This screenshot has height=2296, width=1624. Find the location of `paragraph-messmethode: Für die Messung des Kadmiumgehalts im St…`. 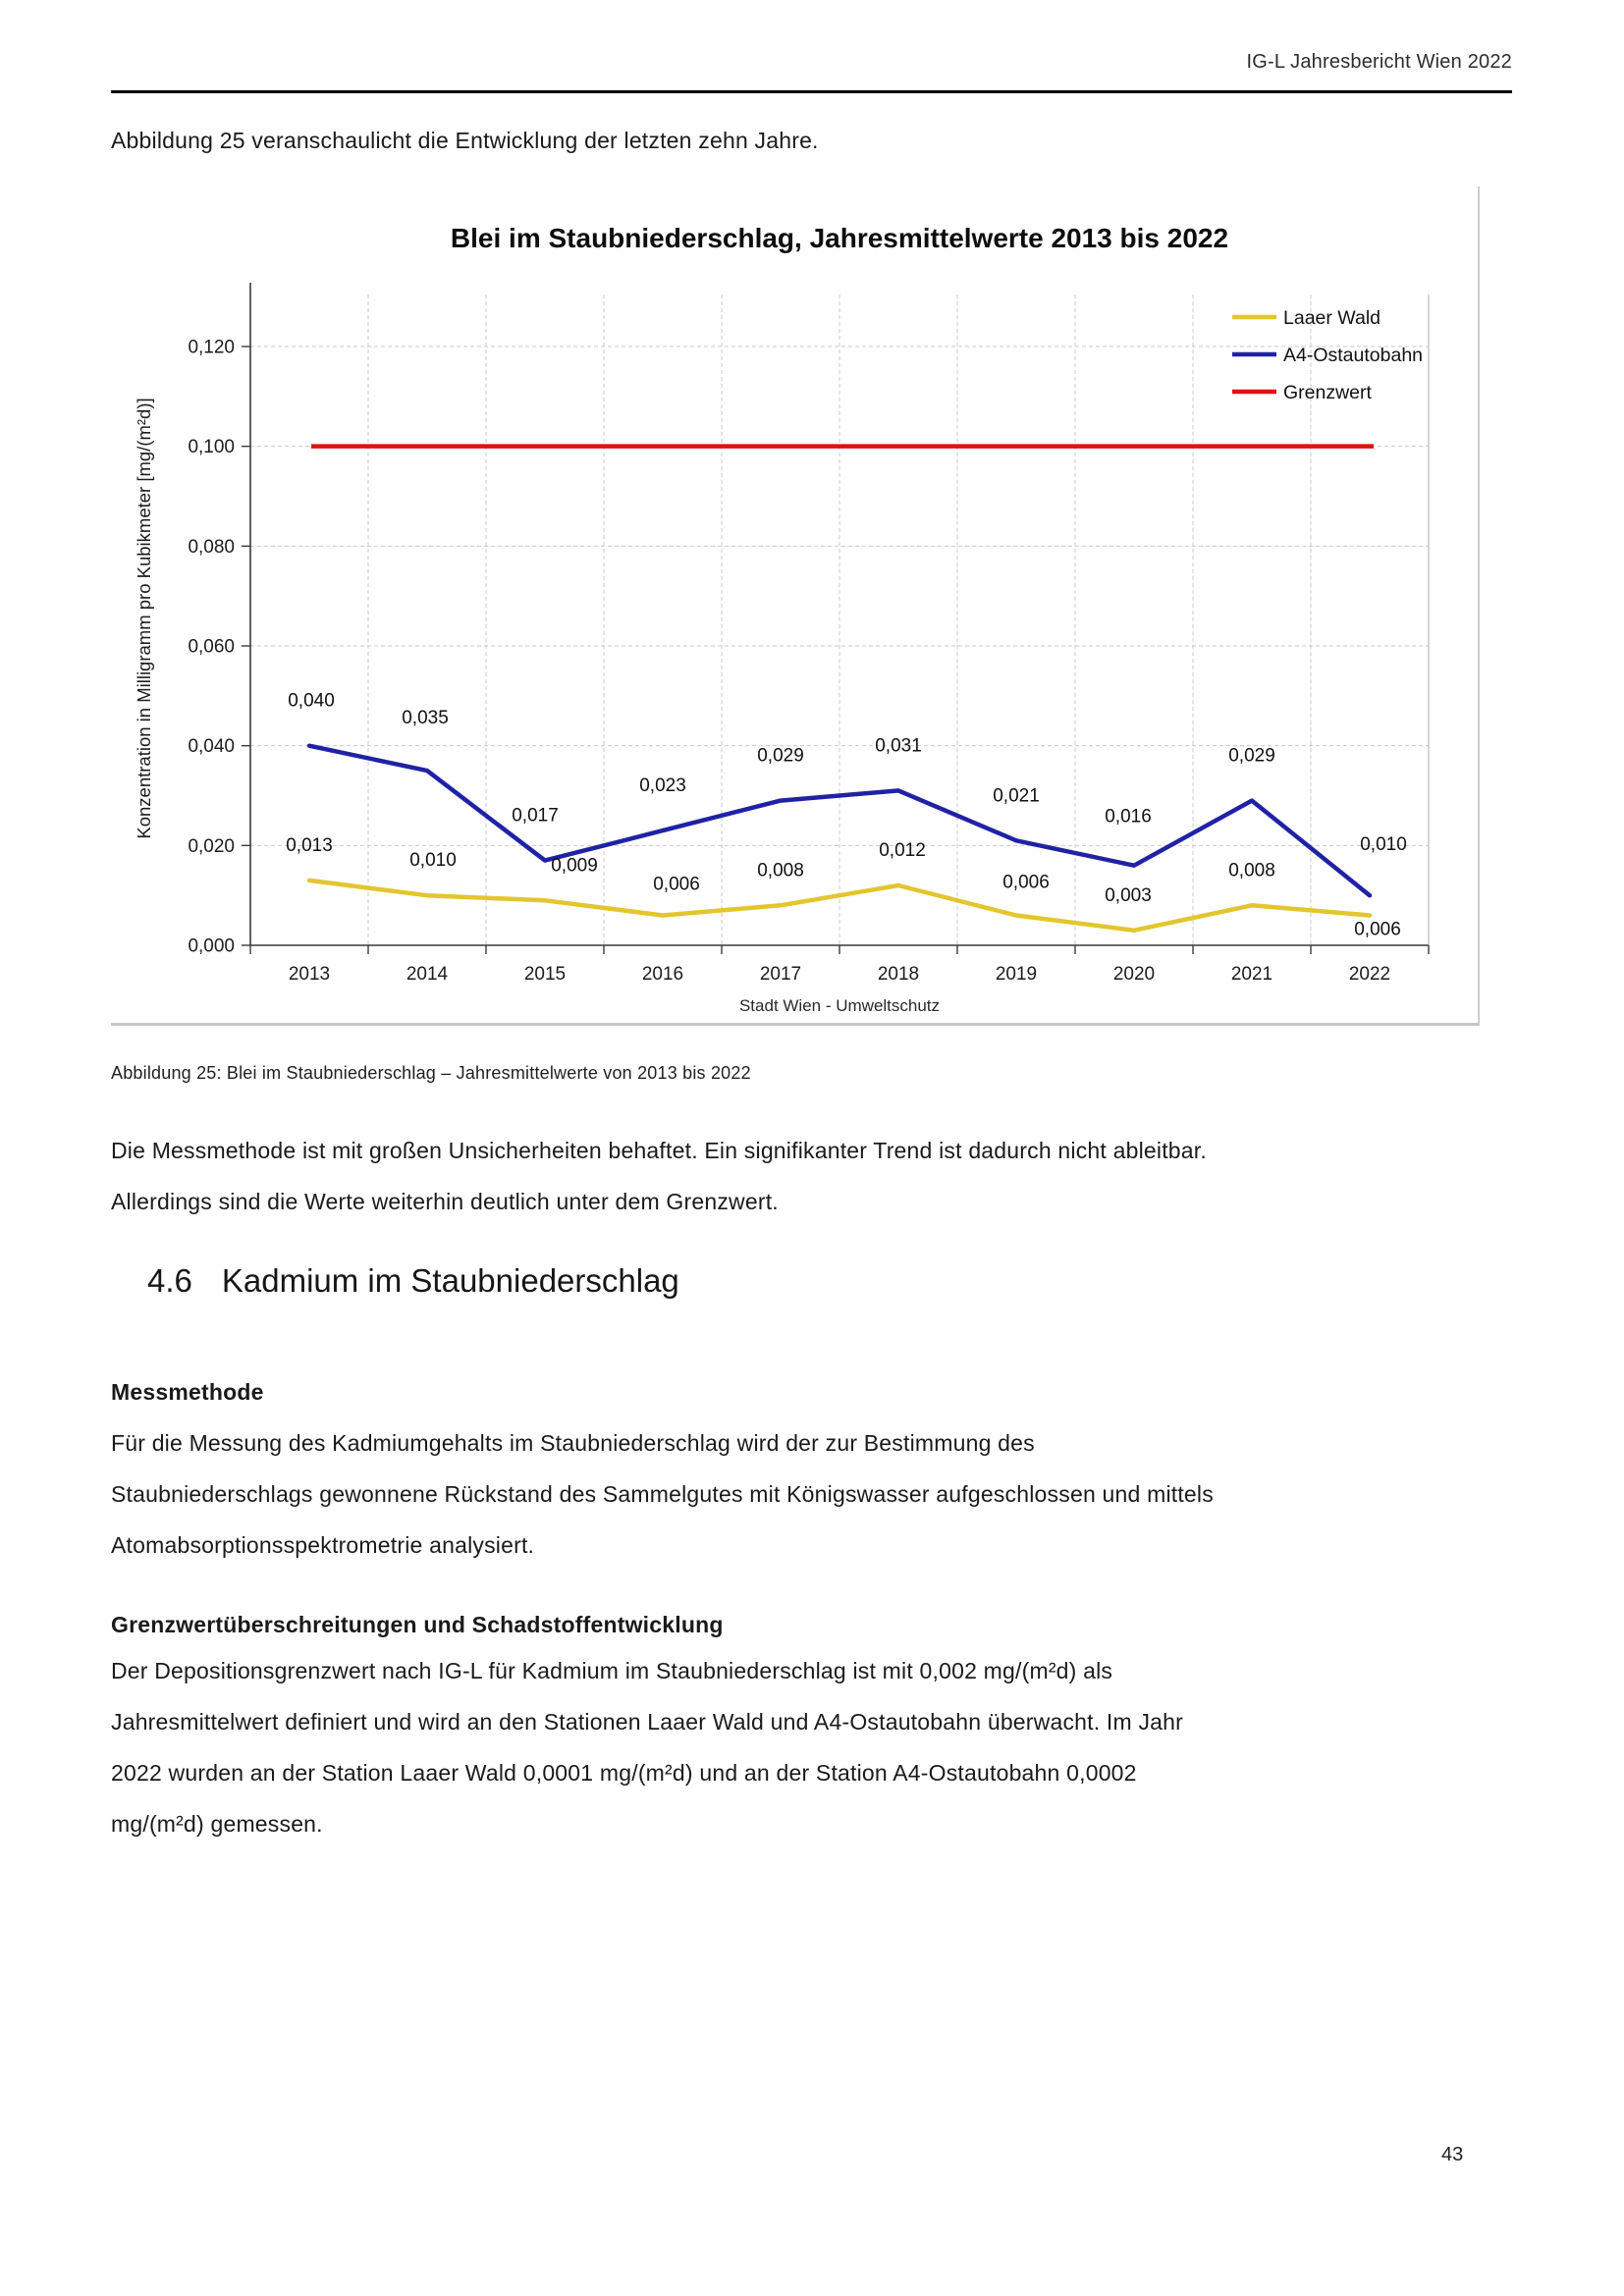

paragraph-messmethode: Für die Messung des Kadmiumgehalts im St… is located at coordinates (827, 1494).